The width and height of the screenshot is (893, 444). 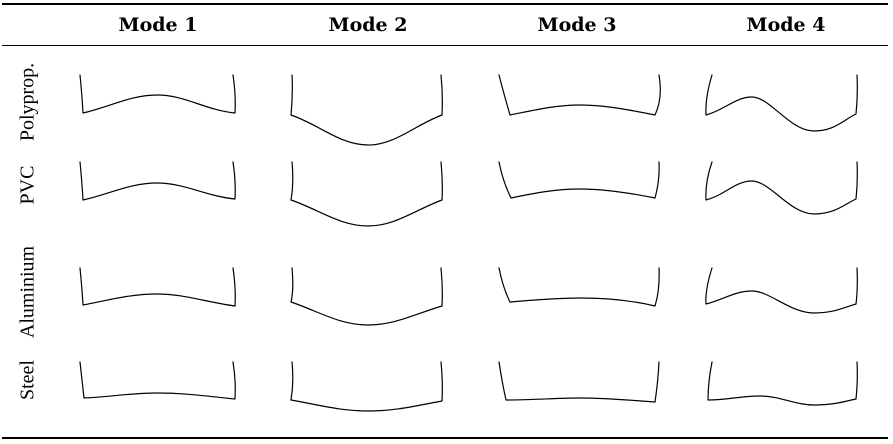 What do you see at coordinates (368, 25) in the screenshot?
I see `column-header-mode-2: Mode 2` at bounding box center [368, 25].